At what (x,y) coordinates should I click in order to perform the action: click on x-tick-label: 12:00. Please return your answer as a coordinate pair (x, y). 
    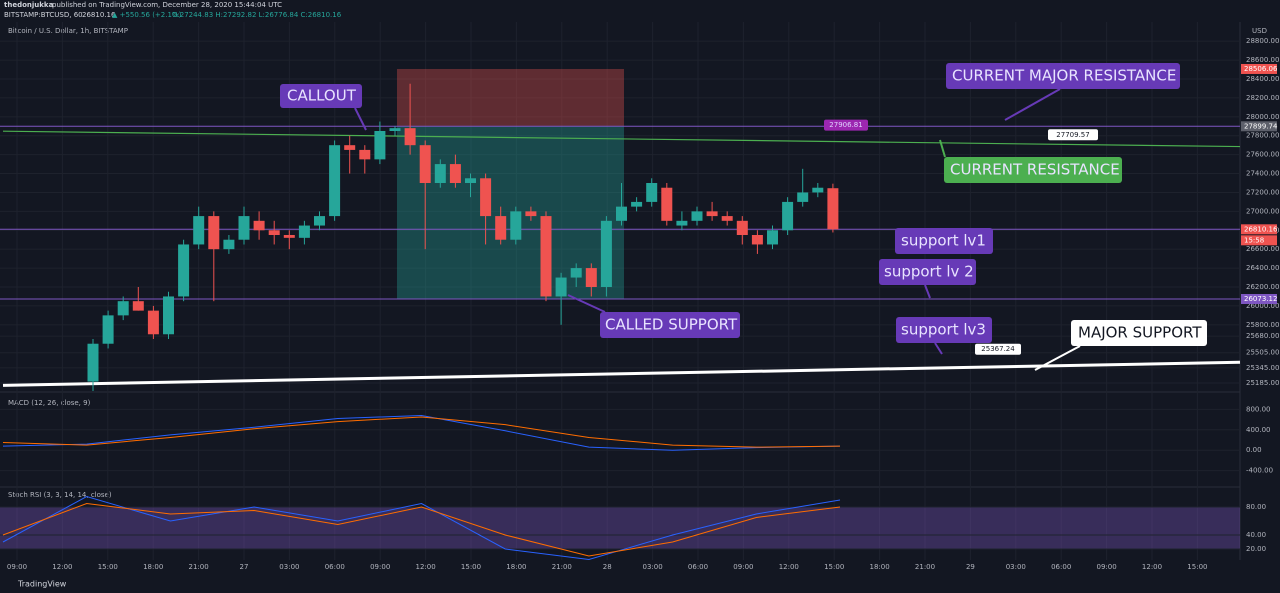
    Looking at the image, I should click on (789, 567).